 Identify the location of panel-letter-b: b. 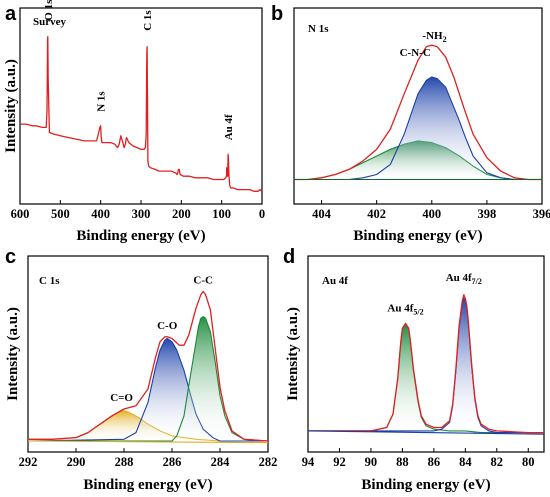
(277, 14).